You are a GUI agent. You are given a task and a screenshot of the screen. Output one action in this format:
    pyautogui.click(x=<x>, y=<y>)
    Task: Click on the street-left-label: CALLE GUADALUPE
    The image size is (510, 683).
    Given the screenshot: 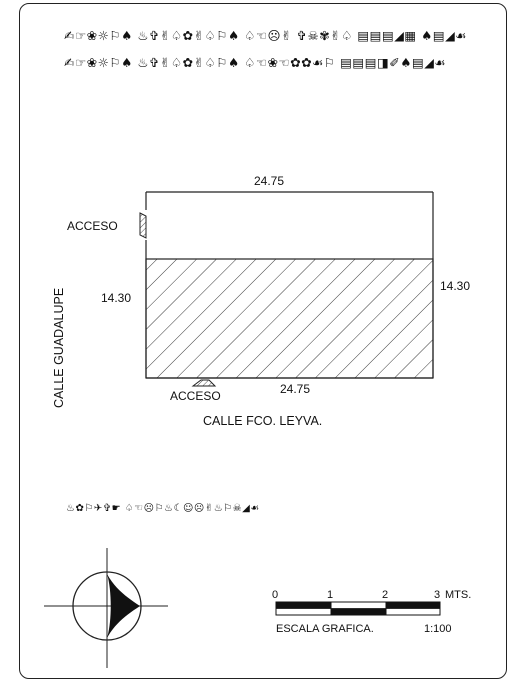 What is the action you would take?
    pyautogui.click(x=59, y=348)
    